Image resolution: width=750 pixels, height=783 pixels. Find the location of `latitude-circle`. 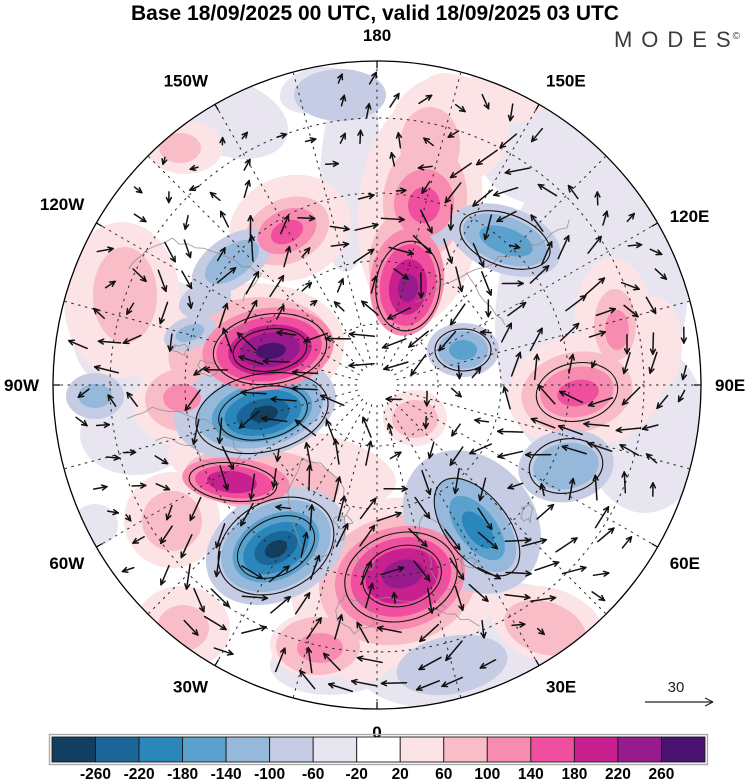

latitude-circle is located at coordinates (377, 385).